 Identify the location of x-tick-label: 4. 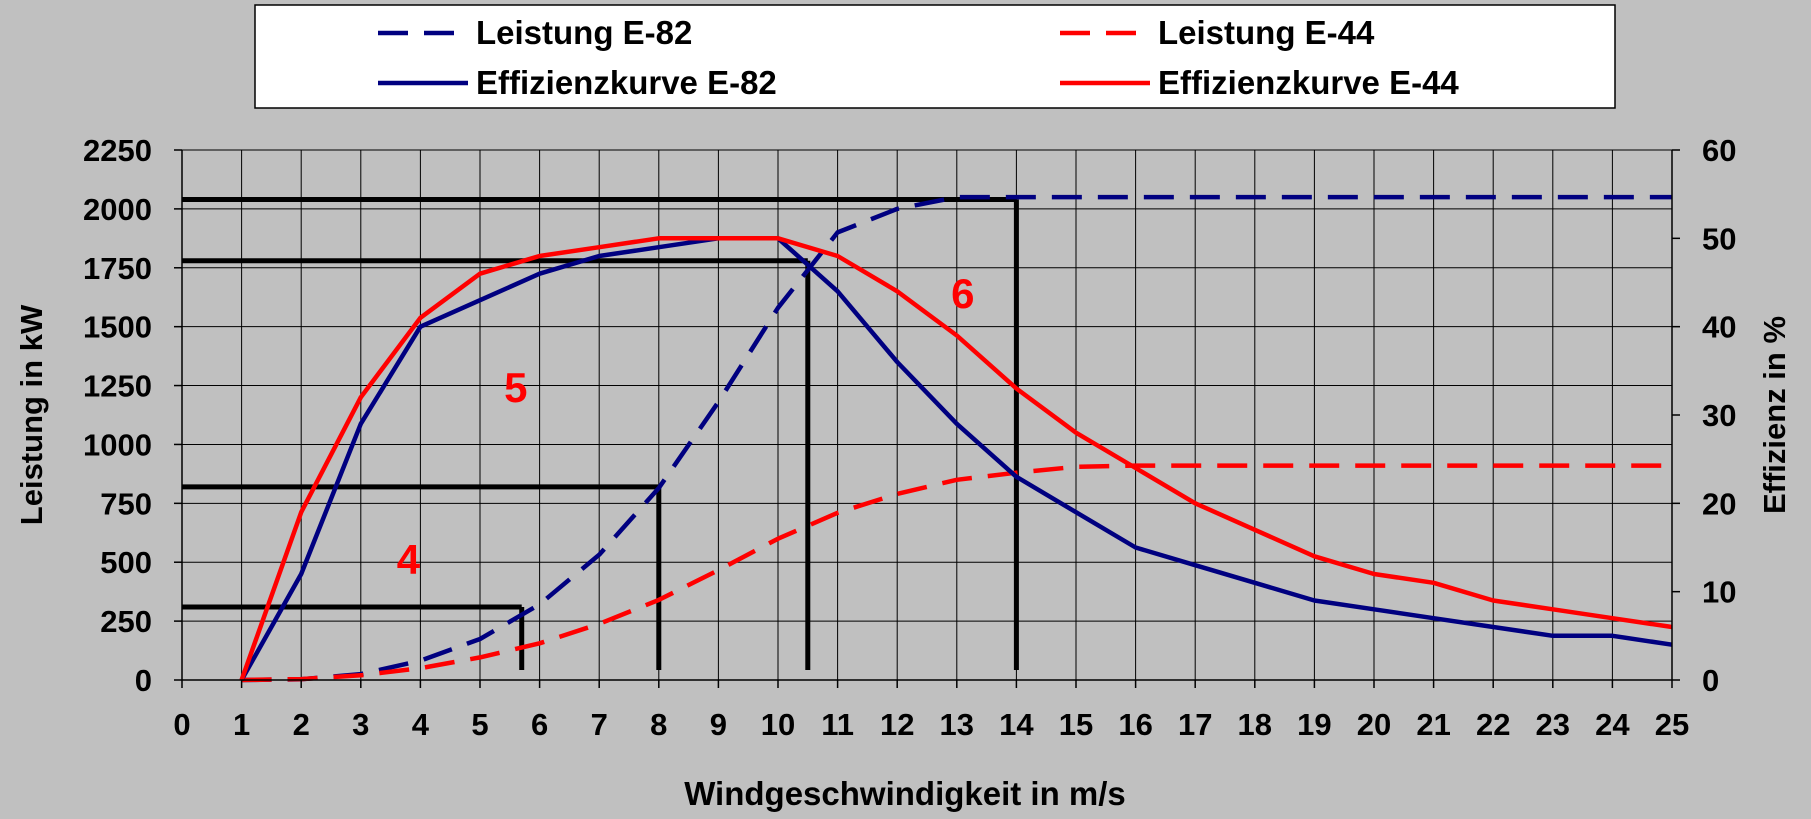
(421, 724).